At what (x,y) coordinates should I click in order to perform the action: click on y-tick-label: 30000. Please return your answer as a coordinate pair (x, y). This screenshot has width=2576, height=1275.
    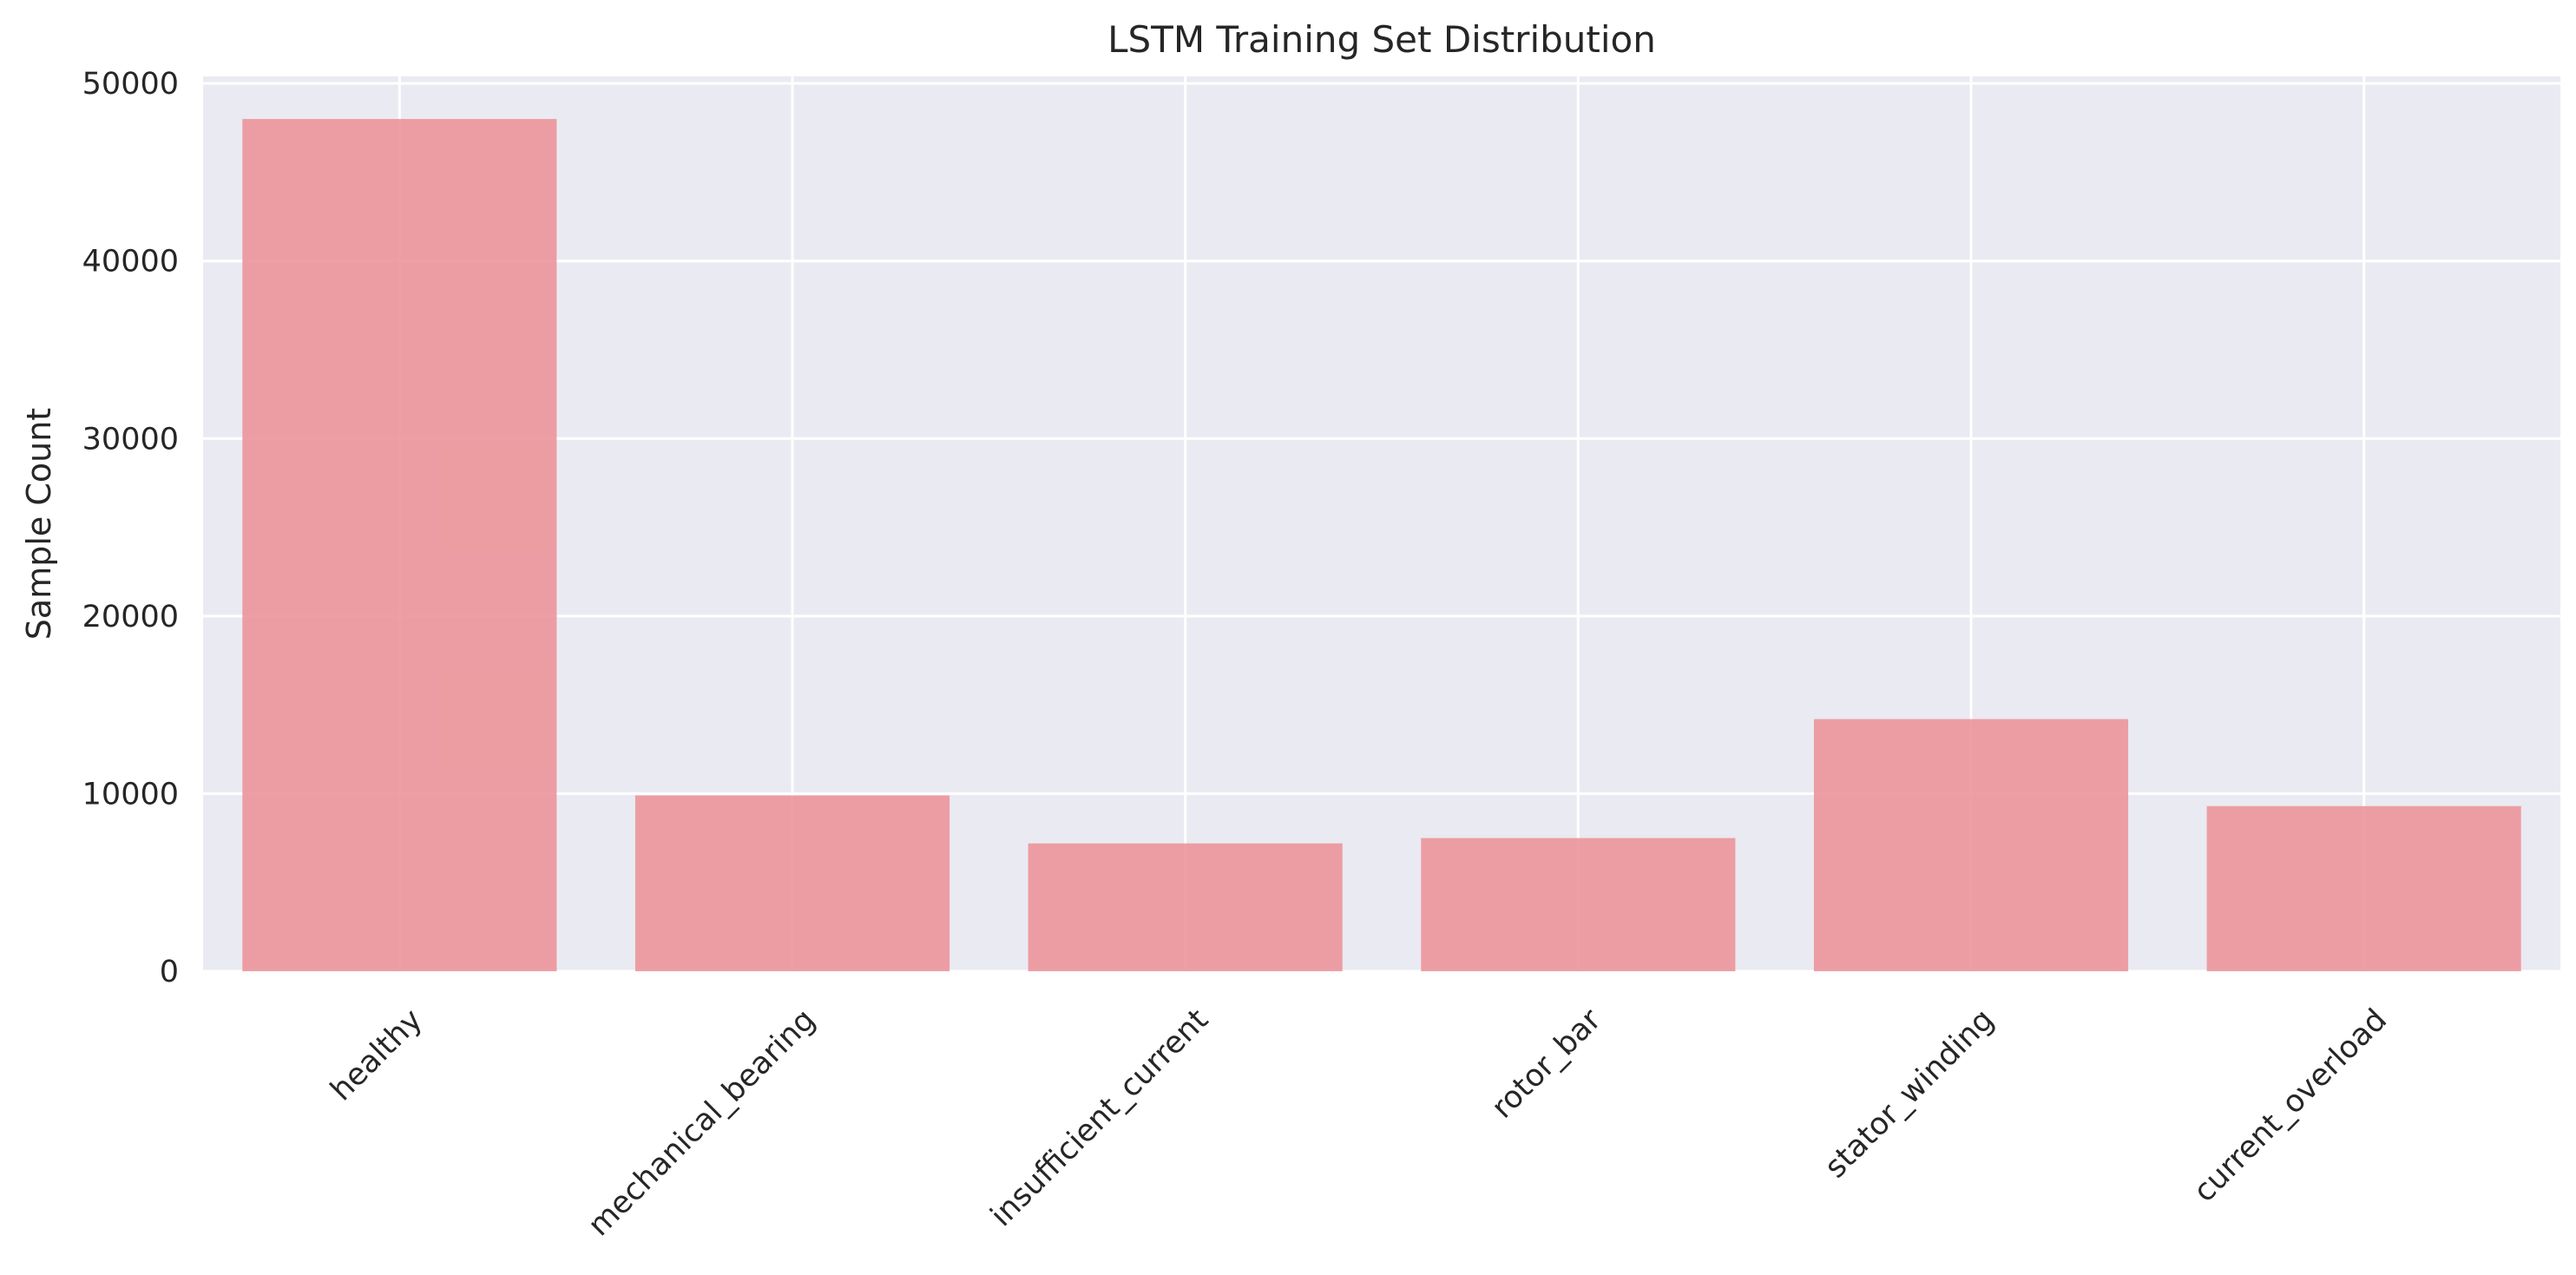
    Looking at the image, I should click on (130, 439).